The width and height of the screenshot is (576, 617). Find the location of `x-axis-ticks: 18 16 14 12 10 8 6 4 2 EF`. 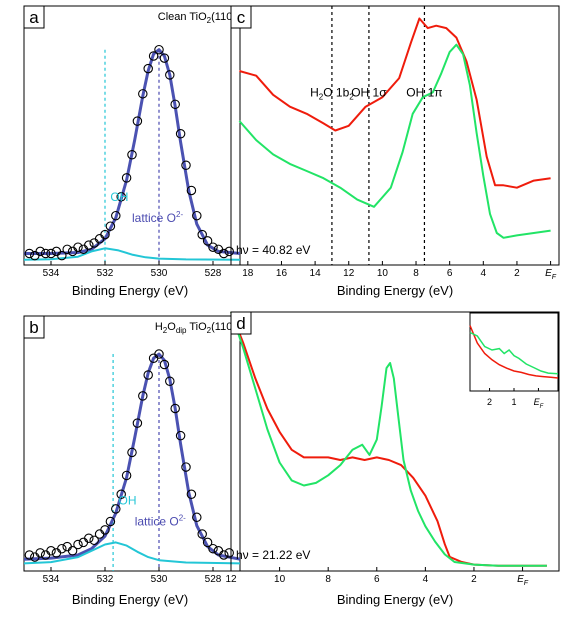

x-axis-ticks: 18 16 14 12 10 8 6 4 2 EF is located at coordinates (399, 271).